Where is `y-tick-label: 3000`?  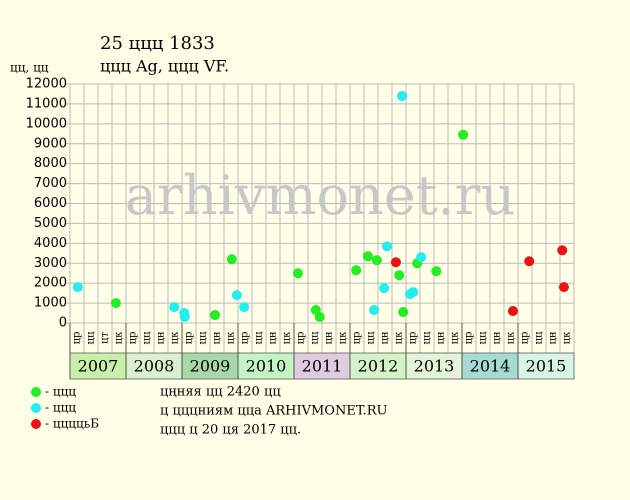
y-tick-label: 3000 is located at coordinates (50, 263).